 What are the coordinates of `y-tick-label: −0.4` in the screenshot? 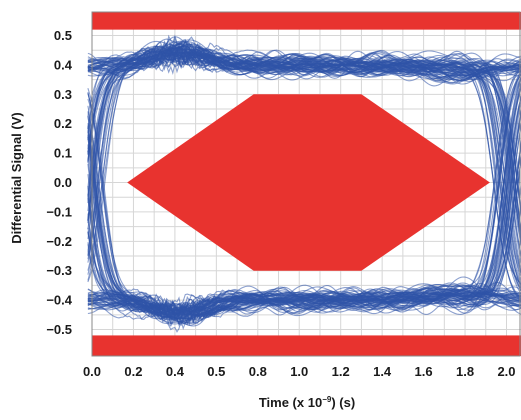 It's located at (59, 300).